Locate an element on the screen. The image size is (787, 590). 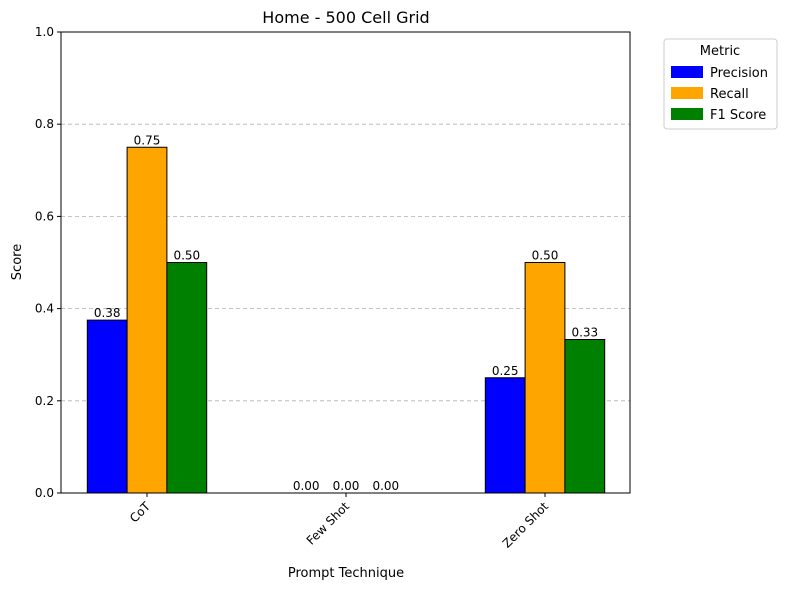
bar-value-label: 0.75 is located at coordinates (147, 140).